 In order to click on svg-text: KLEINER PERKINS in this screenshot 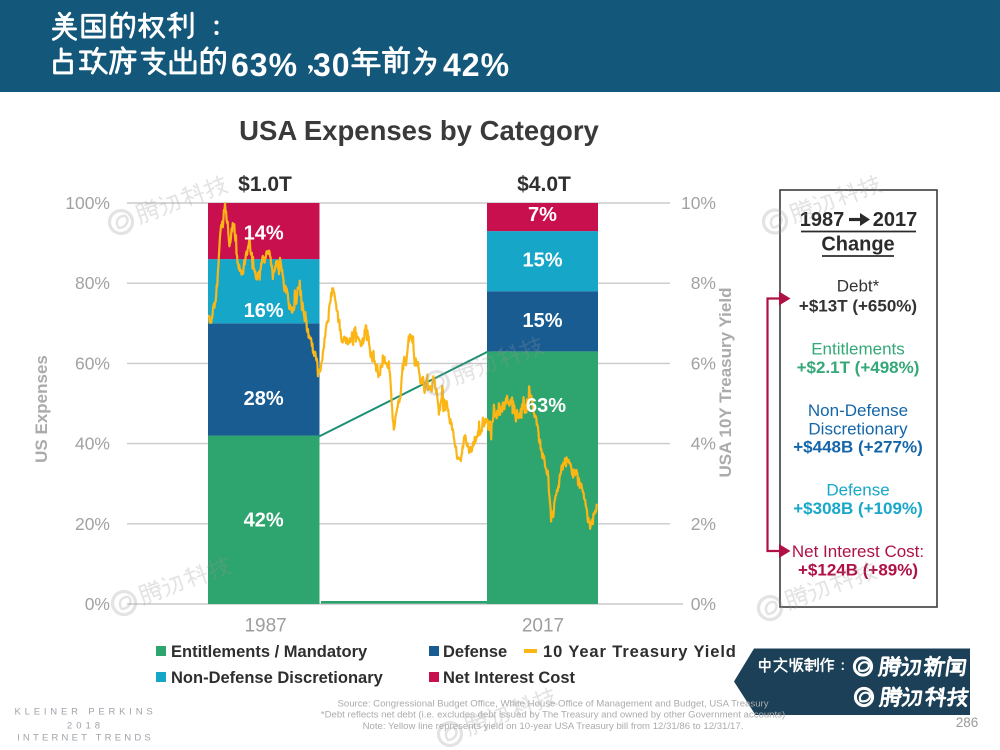, I will do `click(86, 712)`.